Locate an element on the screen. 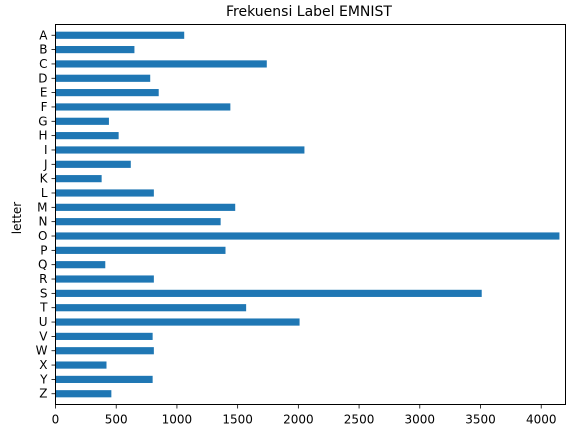 Image resolution: width=575 pixels, height=433 pixels. y-tick-label: F is located at coordinates (44, 107).